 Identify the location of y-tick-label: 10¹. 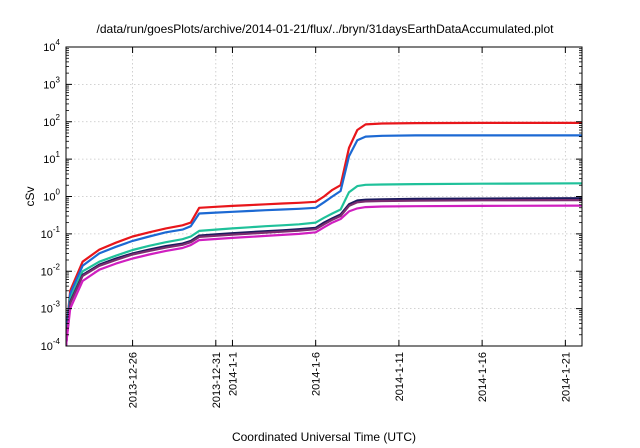
(51, 158).